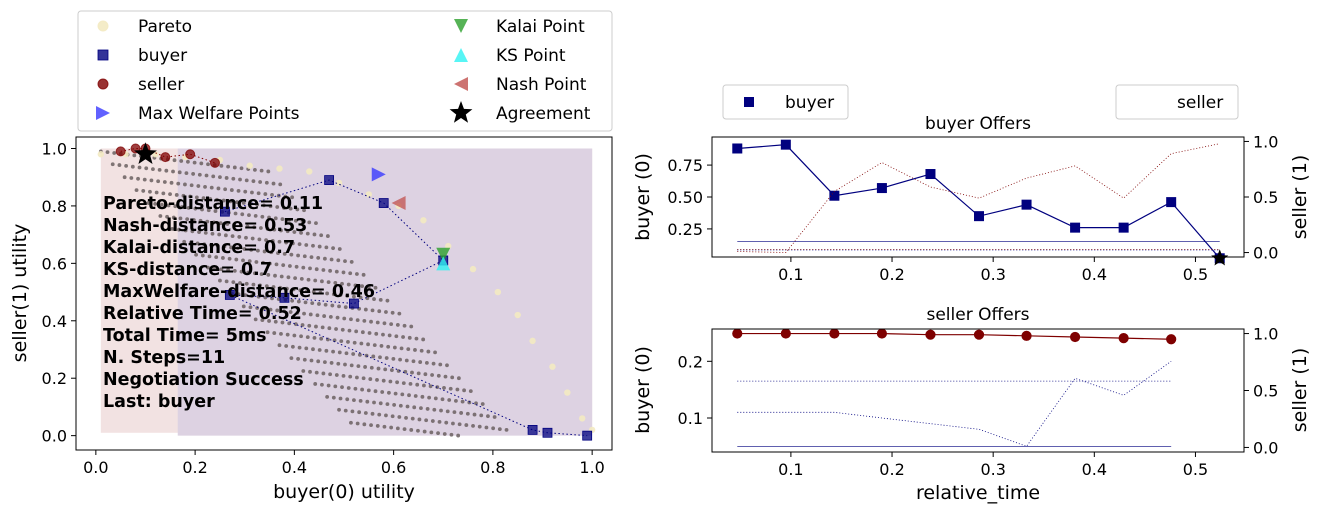 The height and width of the screenshot is (514, 1324). What do you see at coordinates (543, 114) in the screenshot?
I see `legend-label: Agreement` at bounding box center [543, 114].